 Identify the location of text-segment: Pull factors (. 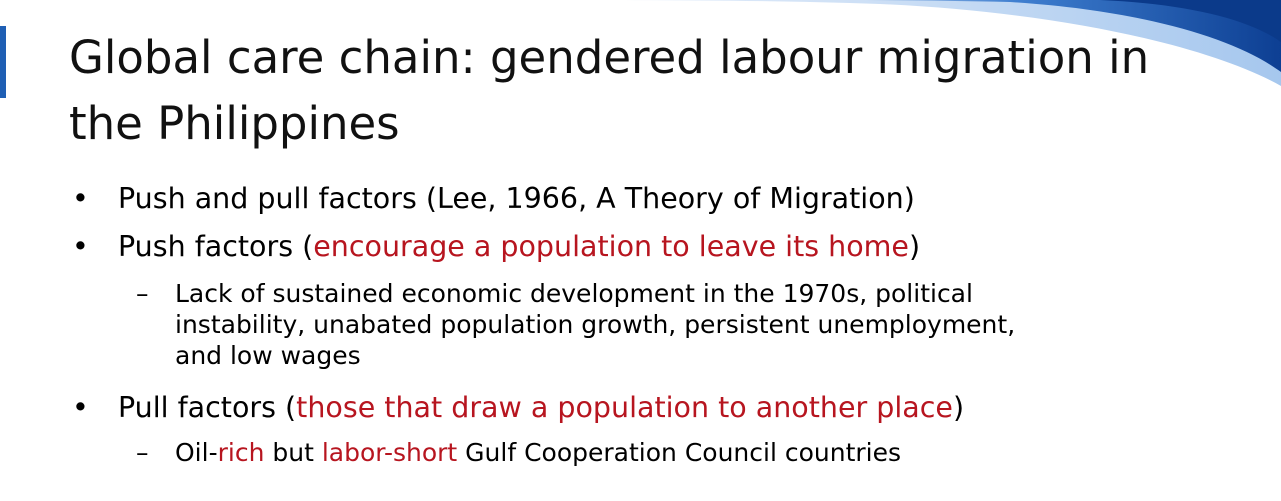
(207, 407).